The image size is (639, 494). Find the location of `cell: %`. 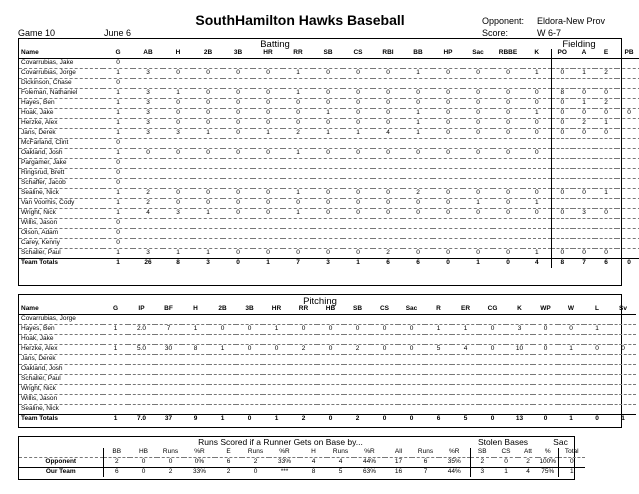

cell: % is located at coordinates (548, 453).